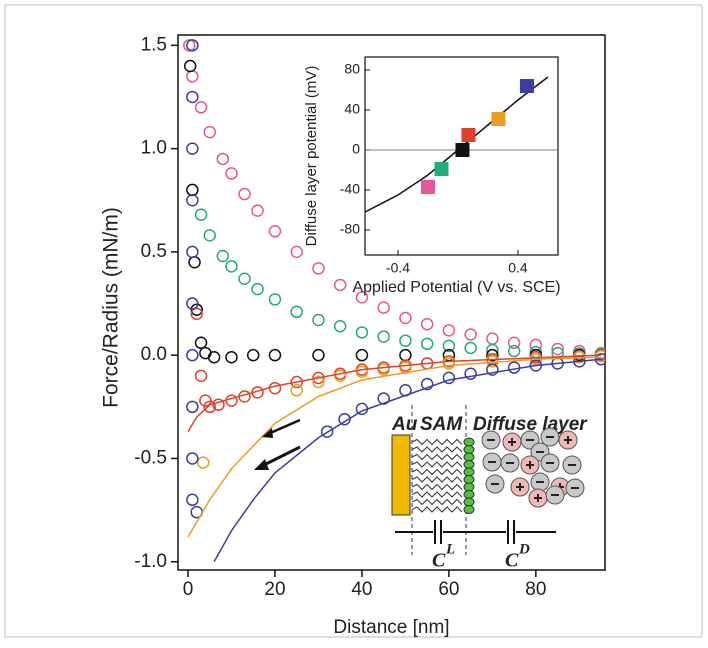  Describe the element at coordinates (274, 589) in the screenshot. I see `x-tick-label: 20` at that location.